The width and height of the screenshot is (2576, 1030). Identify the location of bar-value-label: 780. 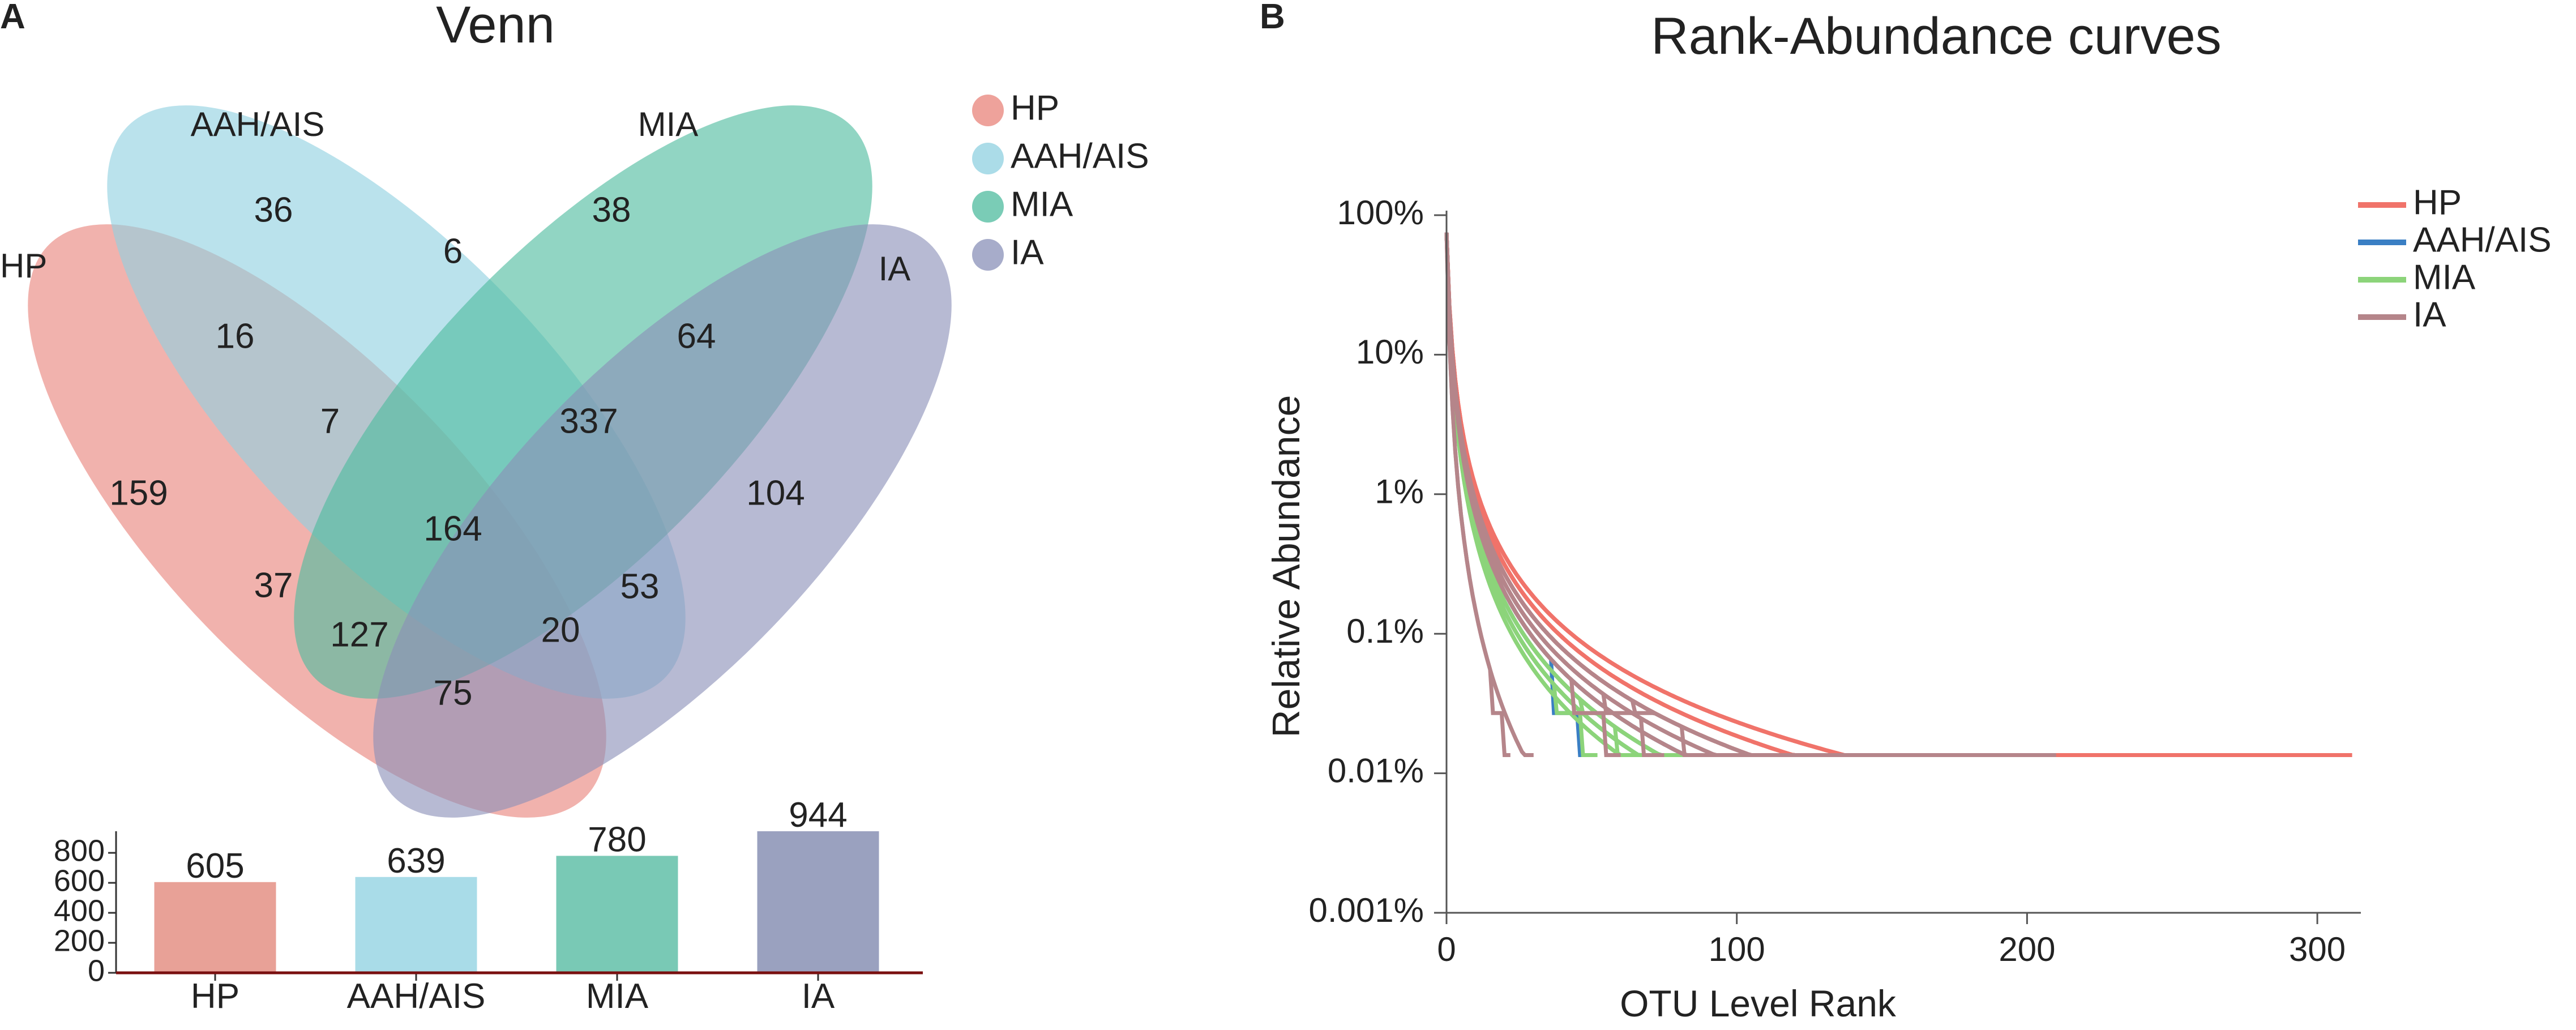
(617, 839).